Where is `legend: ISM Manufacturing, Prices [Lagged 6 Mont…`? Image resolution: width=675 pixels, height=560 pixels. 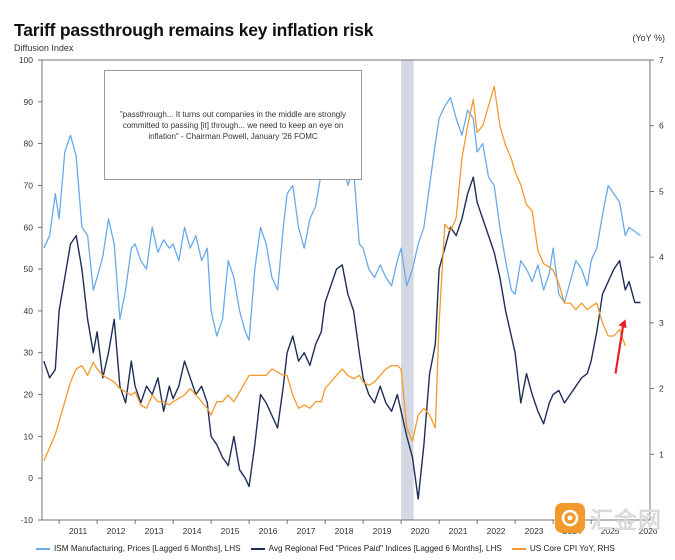 legend: ISM Manufacturing, Prices [Lagged 6 Mont… is located at coordinates (330, 548).